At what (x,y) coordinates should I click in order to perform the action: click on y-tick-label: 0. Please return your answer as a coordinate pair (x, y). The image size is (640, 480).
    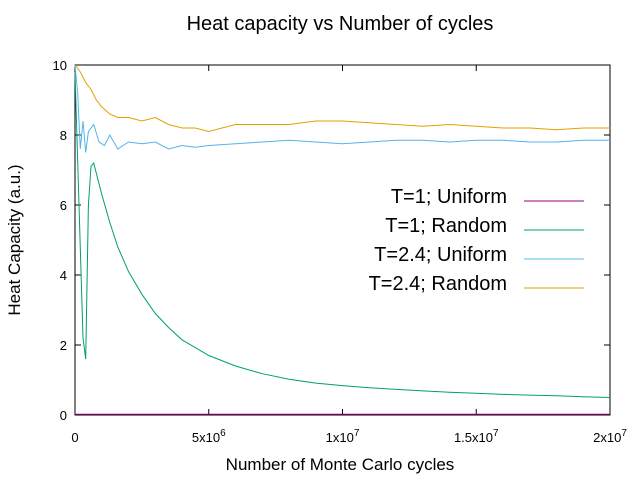
    Looking at the image, I should click on (63, 415).